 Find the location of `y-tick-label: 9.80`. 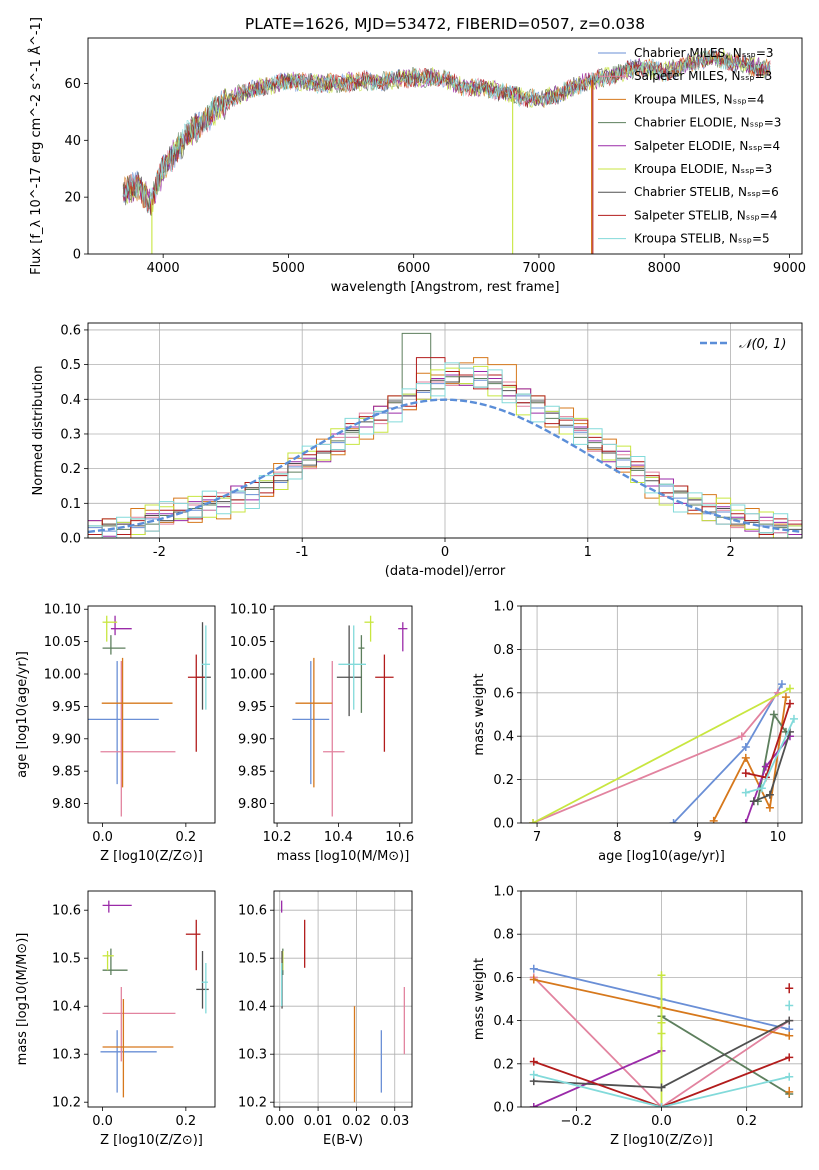

y-tick-label: 9.80 is located at coordinates (252, 804).